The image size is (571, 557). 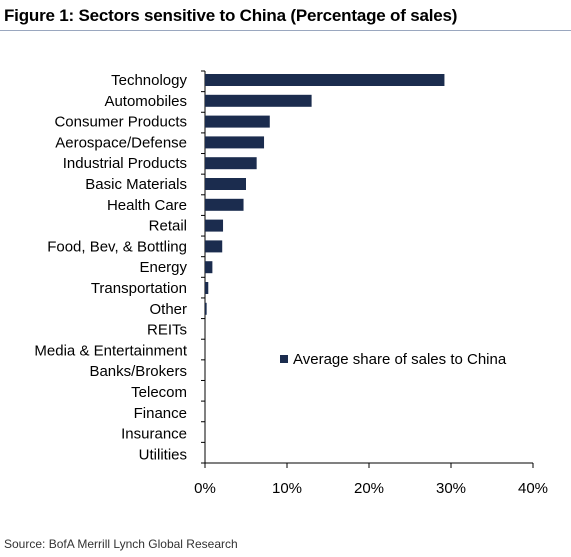 What do you see at coordinates (138, 371) in the screenshot?
I see `category-label: Banks/Brokers` at bounding box center [138, 371].